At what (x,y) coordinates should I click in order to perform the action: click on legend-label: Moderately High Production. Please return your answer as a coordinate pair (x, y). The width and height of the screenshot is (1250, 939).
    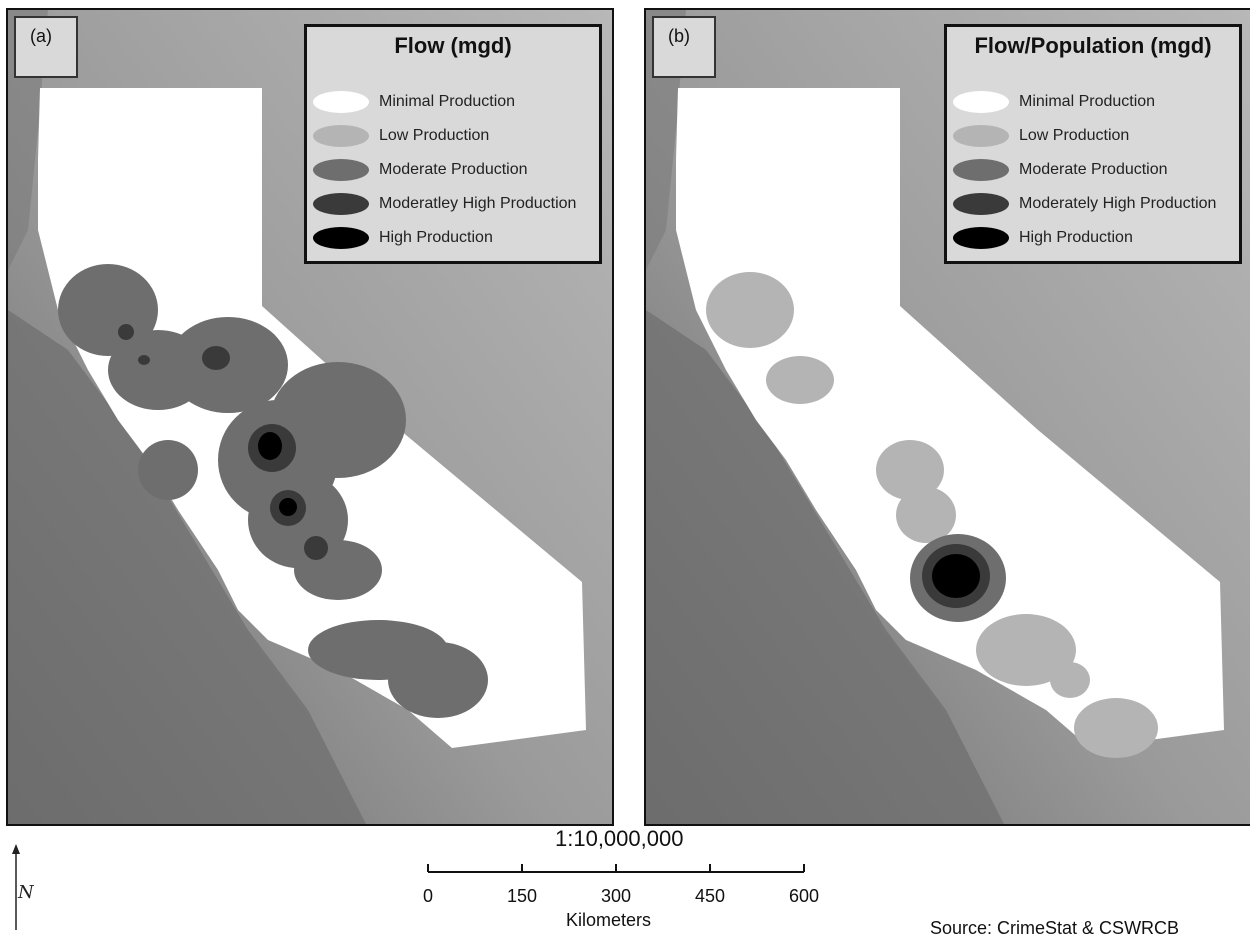
    Looking at the image, I should click on (1118, 203).